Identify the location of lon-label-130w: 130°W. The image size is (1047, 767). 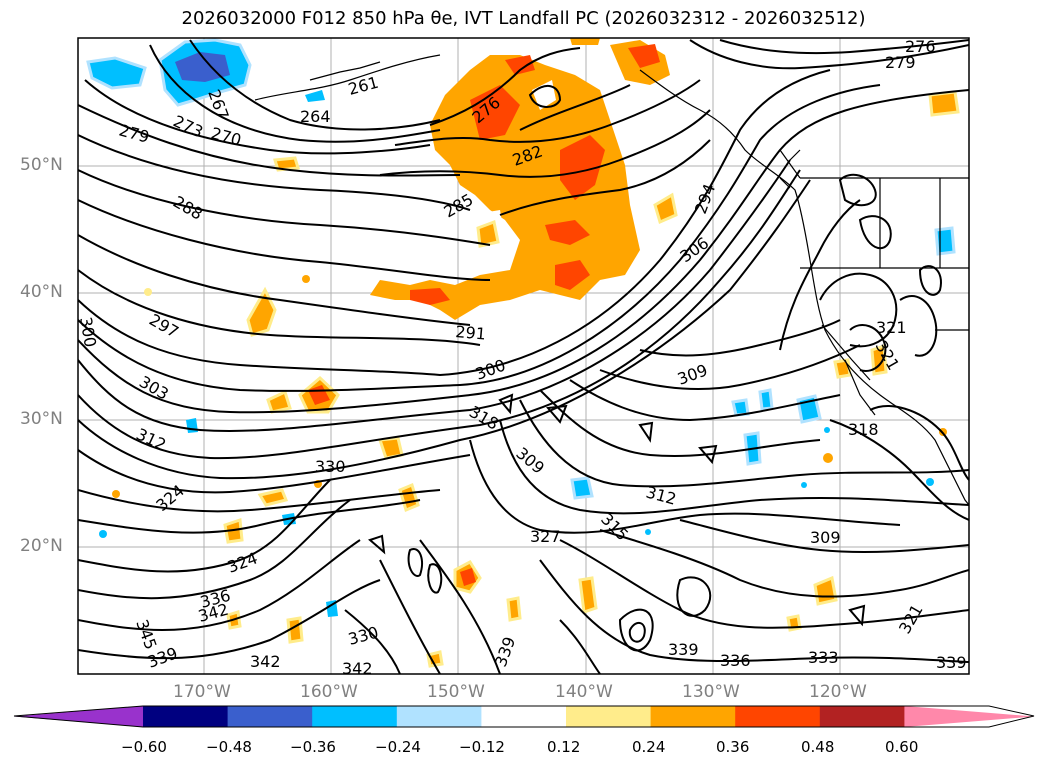
(711, 692).